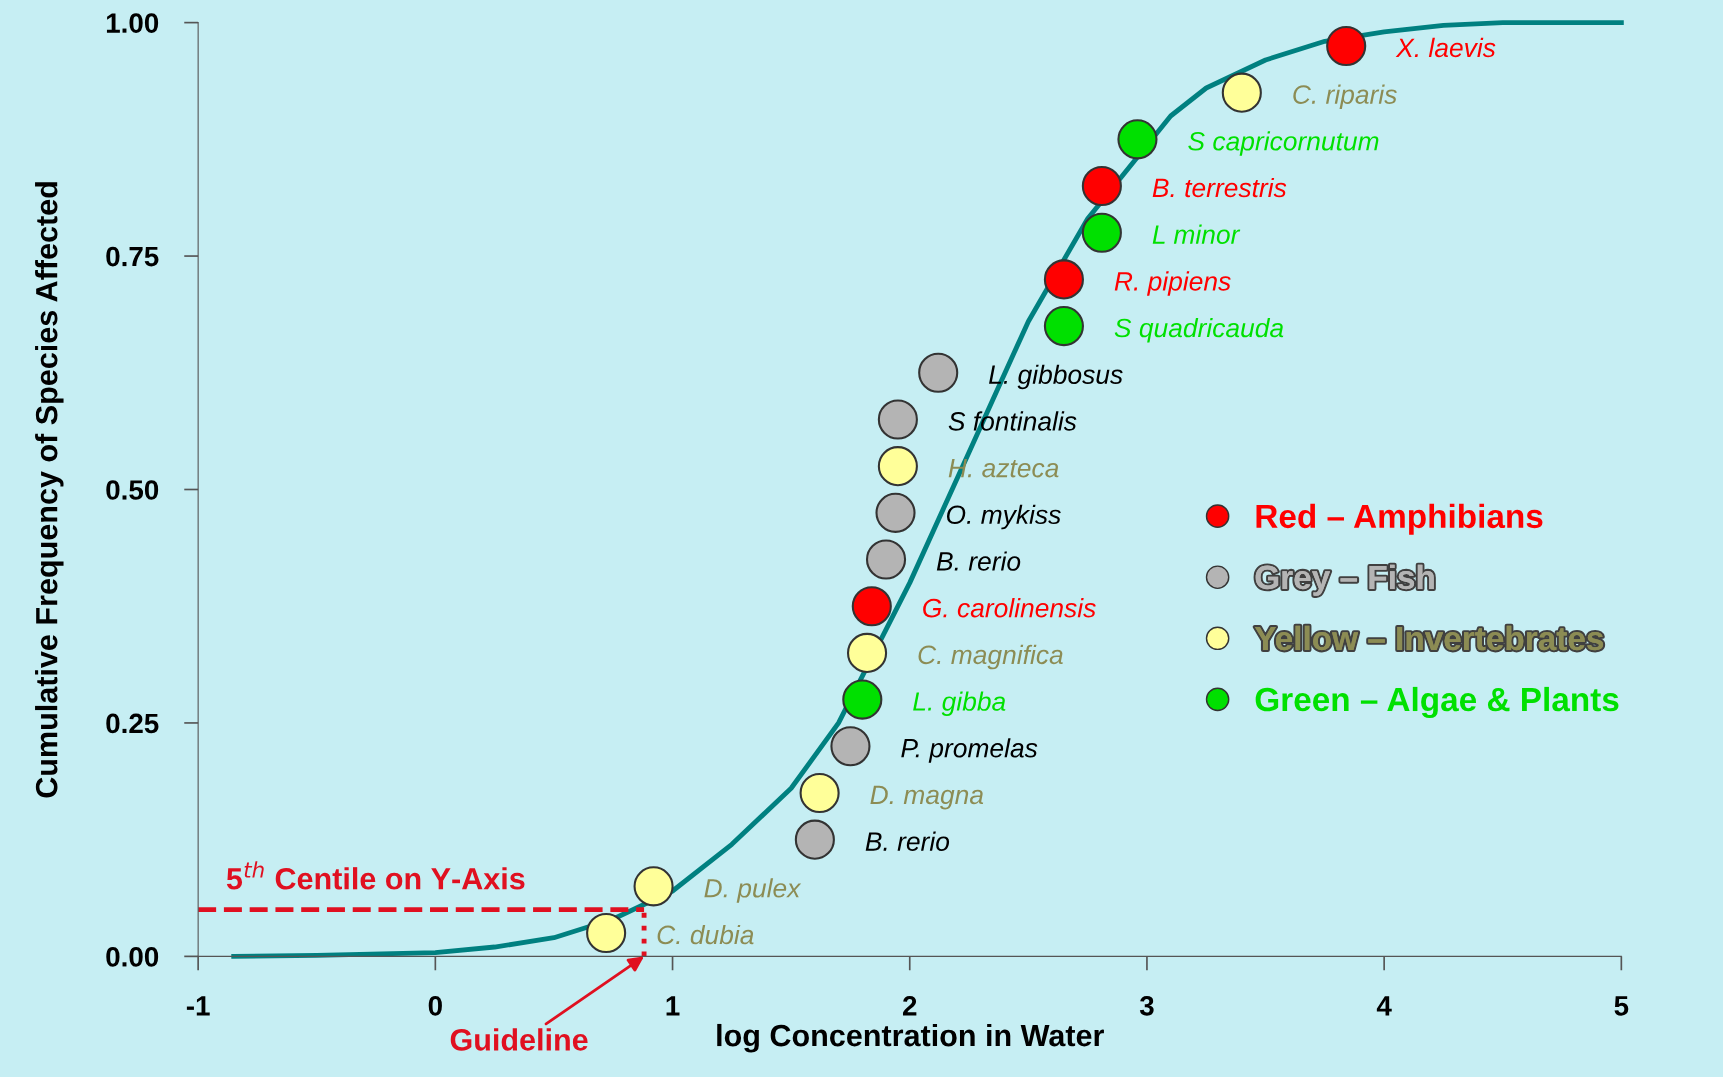 The width and height of the screenshot is (1723, 1077). I want to click on legend-label: Red – Amphibians, so click(1399, 519).